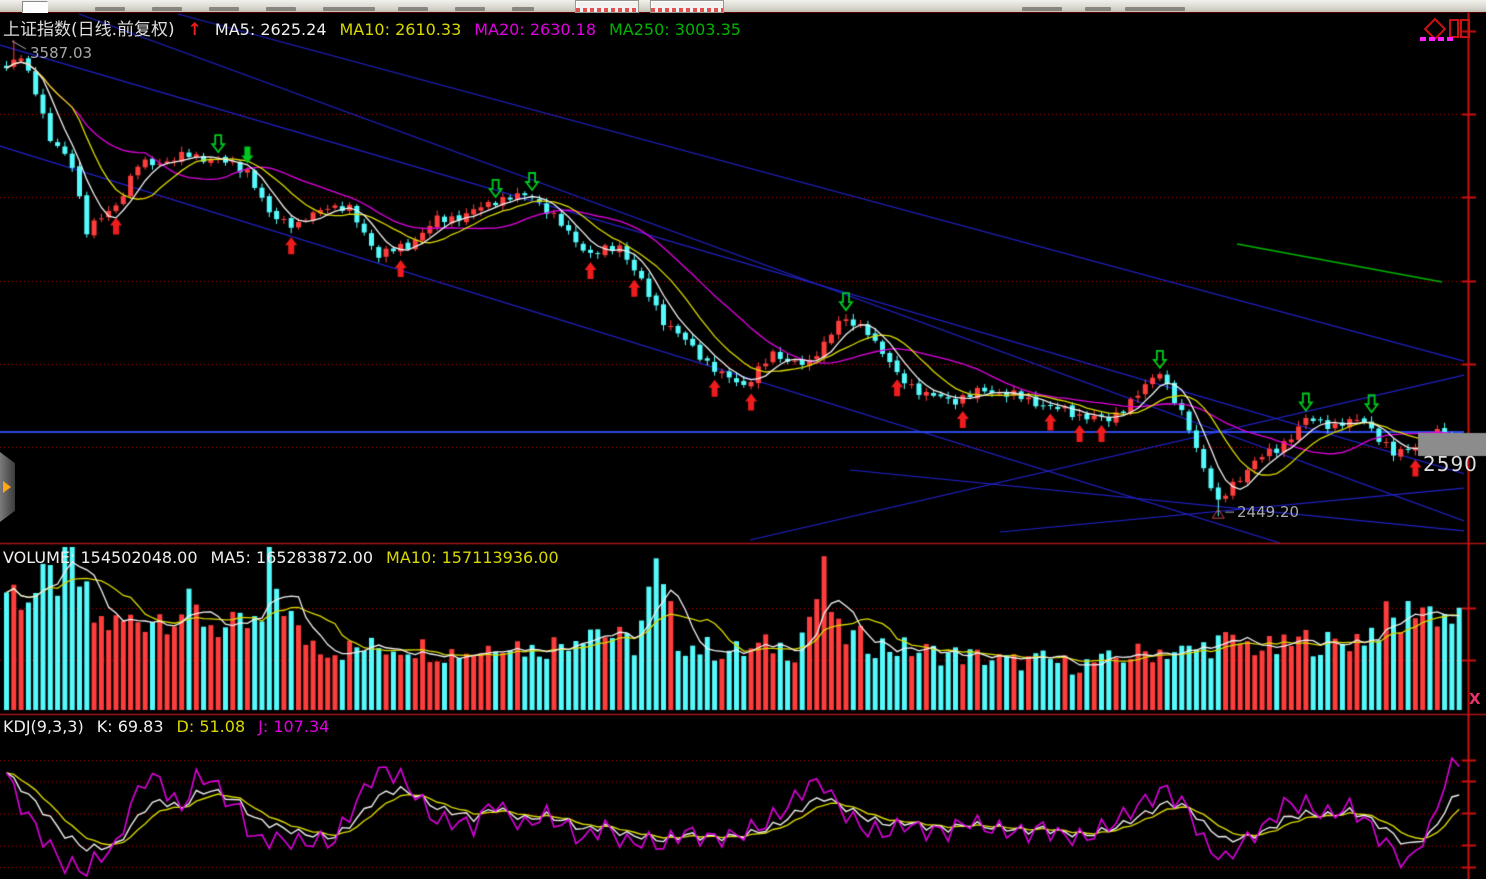  Describe the element at coordinates (292, 557) in the screenshot. I see `volume-ma5-label: MA5: 165283872.00` at that location.